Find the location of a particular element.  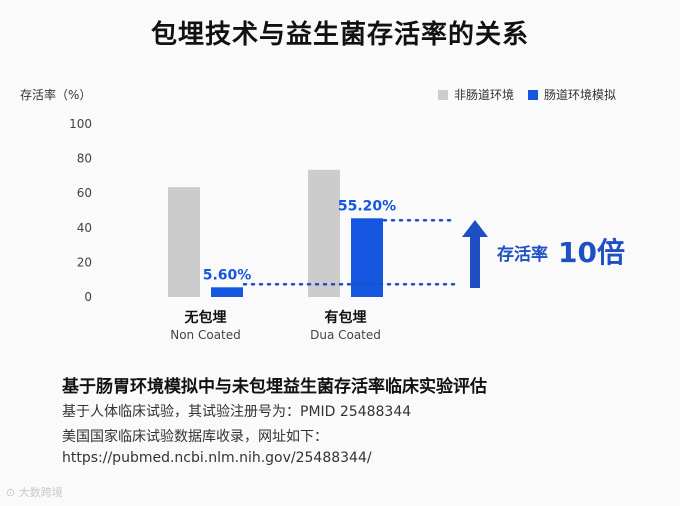

legend-item-non-intestinal: 非肠道环境 is located at coordinates (476, 94).